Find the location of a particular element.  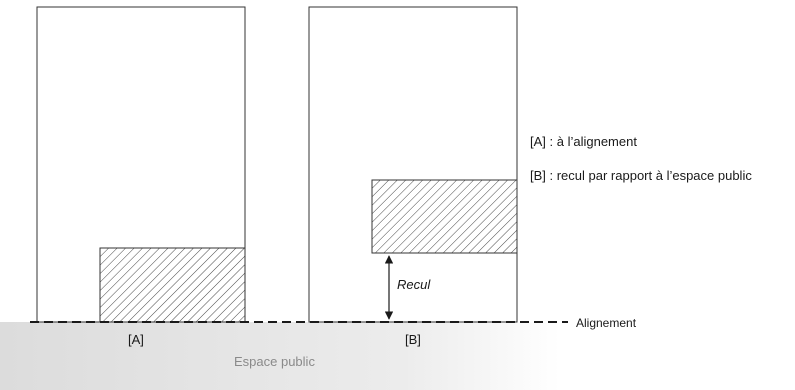

label-b: [B] is located at coordinates (413, 339).